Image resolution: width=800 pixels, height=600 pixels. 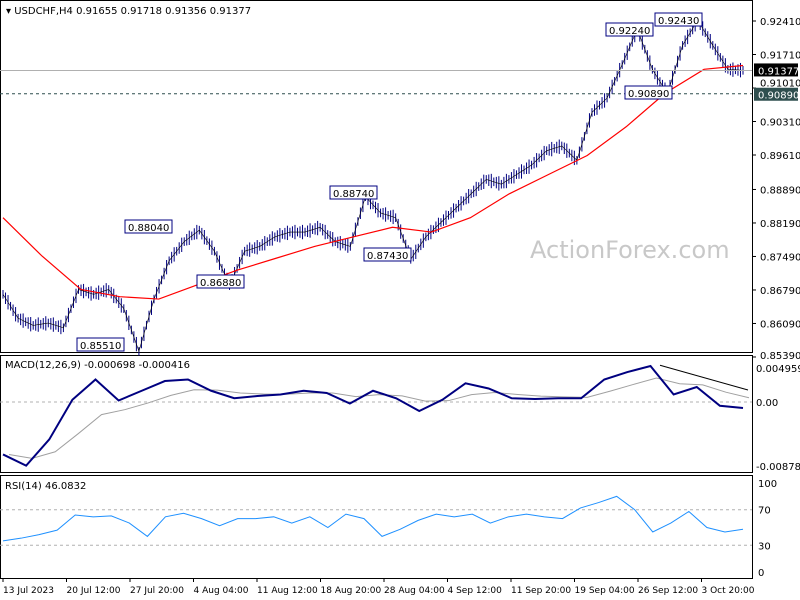 What do you see at coordinates (780, 291) in the screenshot?
I see `y-tick-label: 0.86790` at bounding box center [780, 291].